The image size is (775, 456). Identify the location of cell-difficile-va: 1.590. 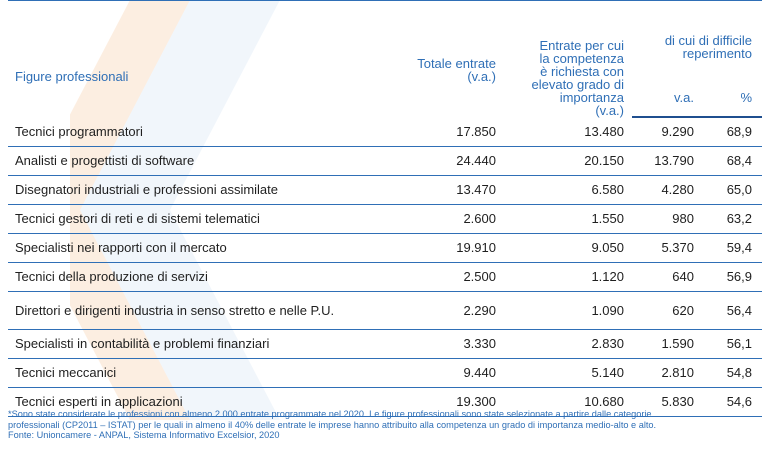
(667, 344).